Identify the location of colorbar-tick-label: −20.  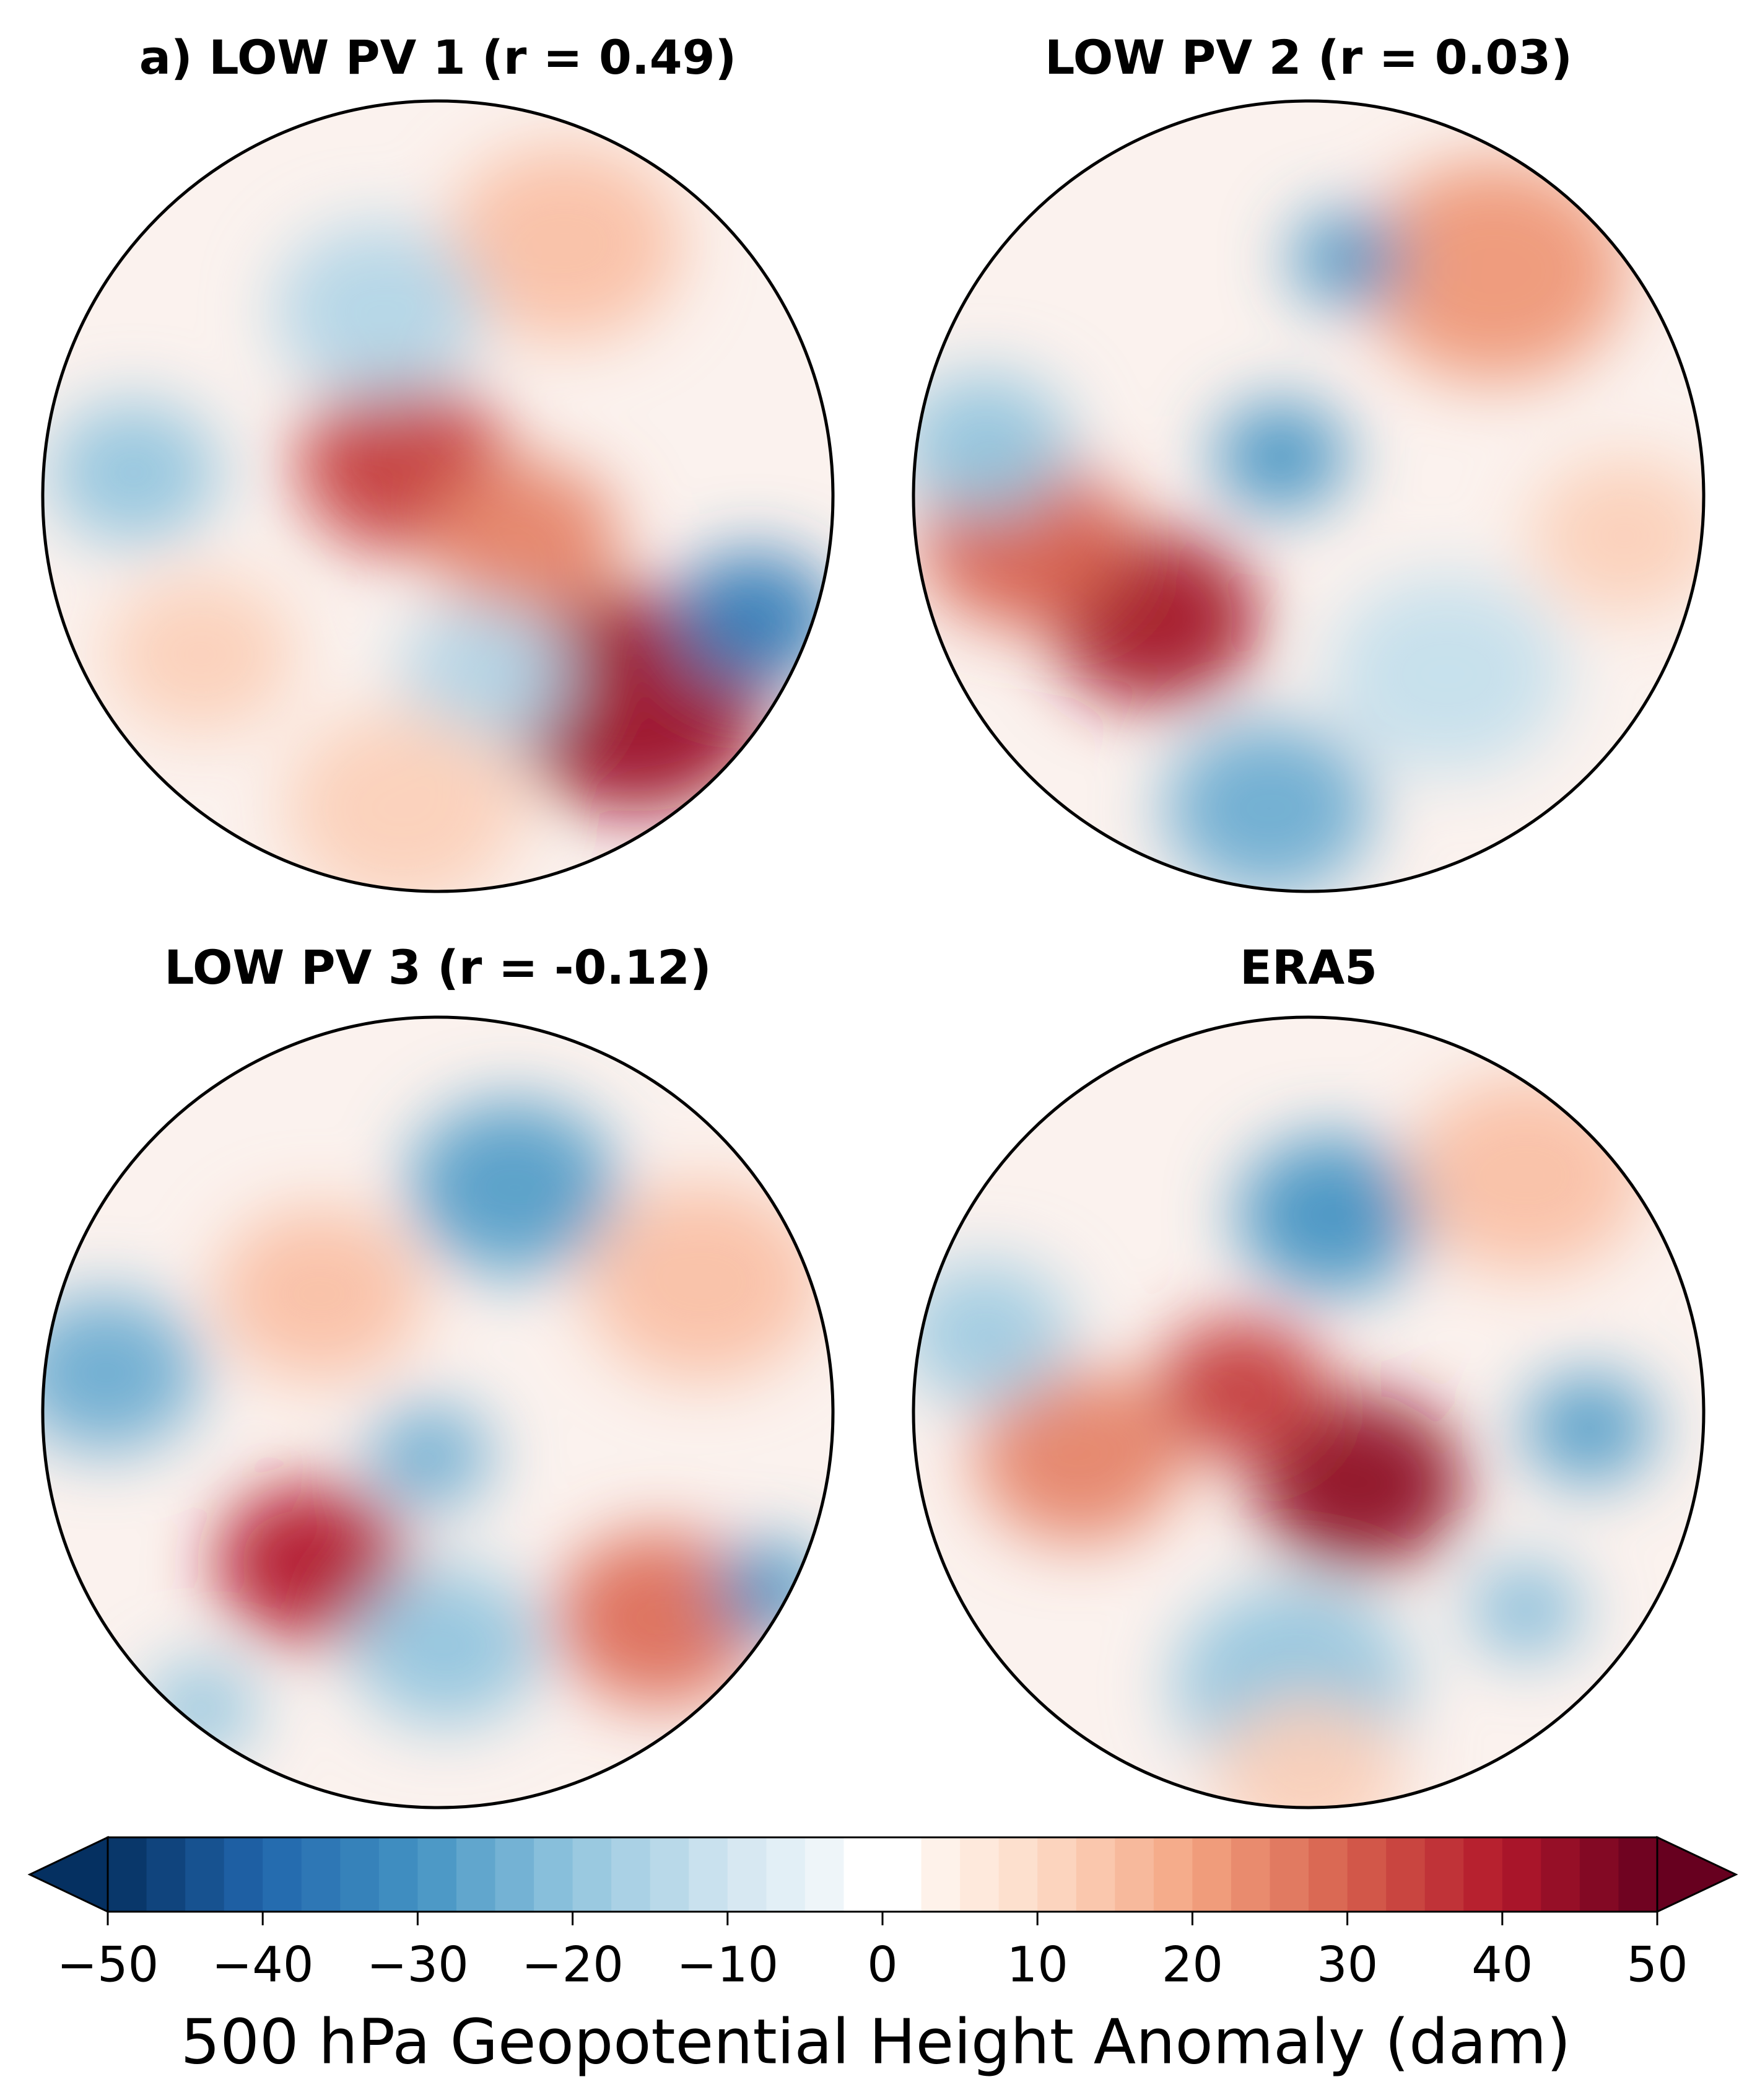
(572, 1965).